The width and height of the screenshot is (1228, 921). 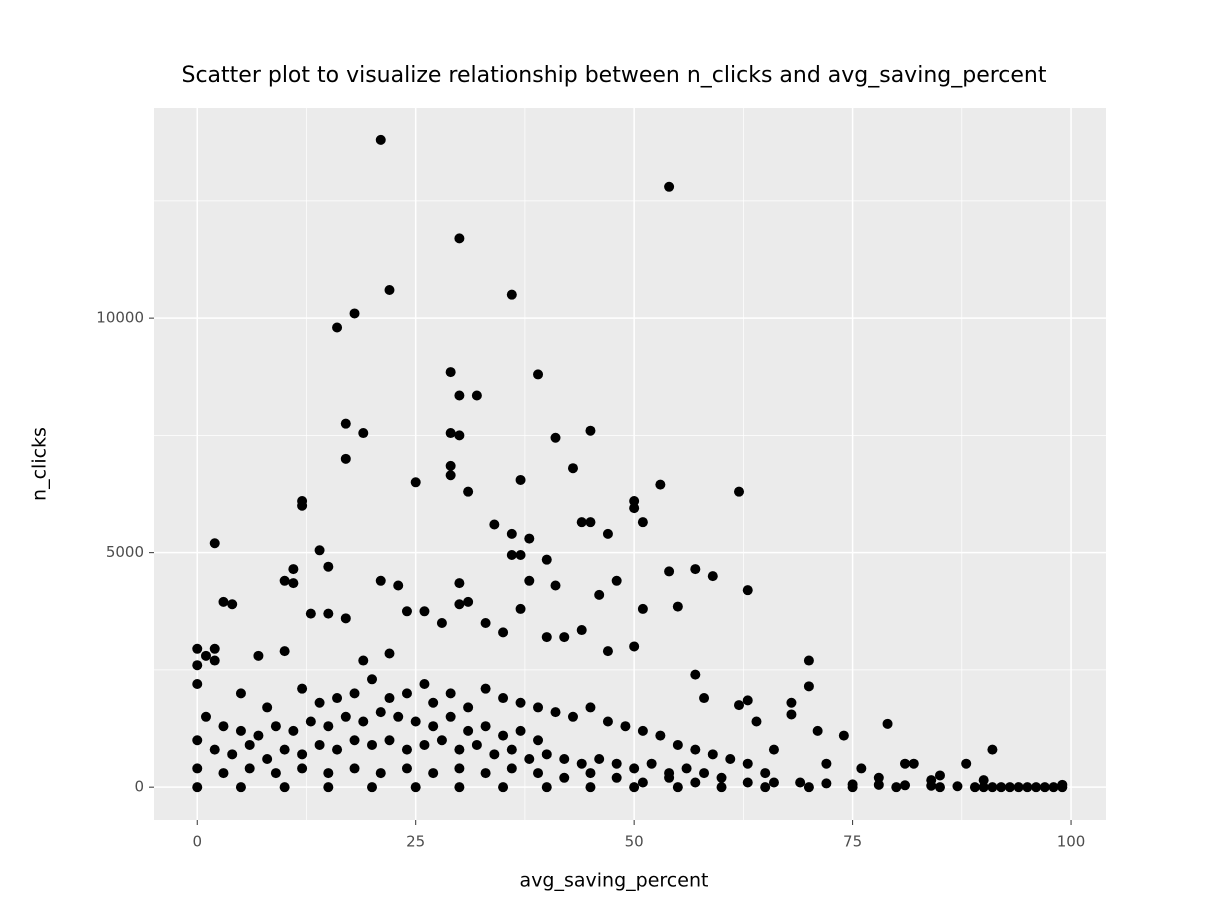 What do you see at coordinates (120, 318) in the screenshot?
I see `y-tick-label: 10000` at bounding box center [120, 318].